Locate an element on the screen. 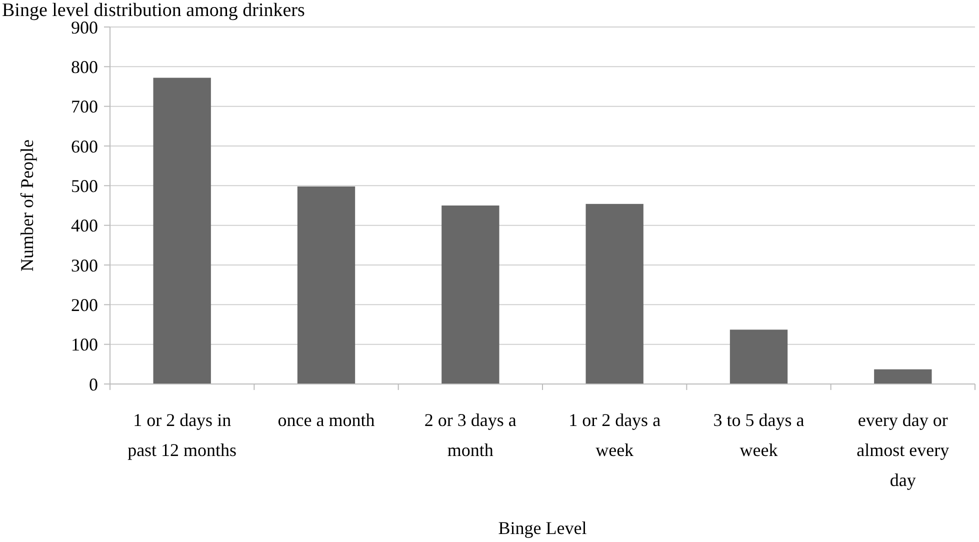  y-tick-label: 500 is located at coordinates (84, 186).